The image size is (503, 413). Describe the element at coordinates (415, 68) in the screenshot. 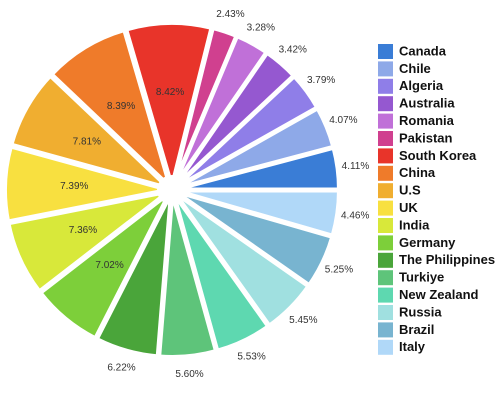

I see `legend-label: Chile` at that location.